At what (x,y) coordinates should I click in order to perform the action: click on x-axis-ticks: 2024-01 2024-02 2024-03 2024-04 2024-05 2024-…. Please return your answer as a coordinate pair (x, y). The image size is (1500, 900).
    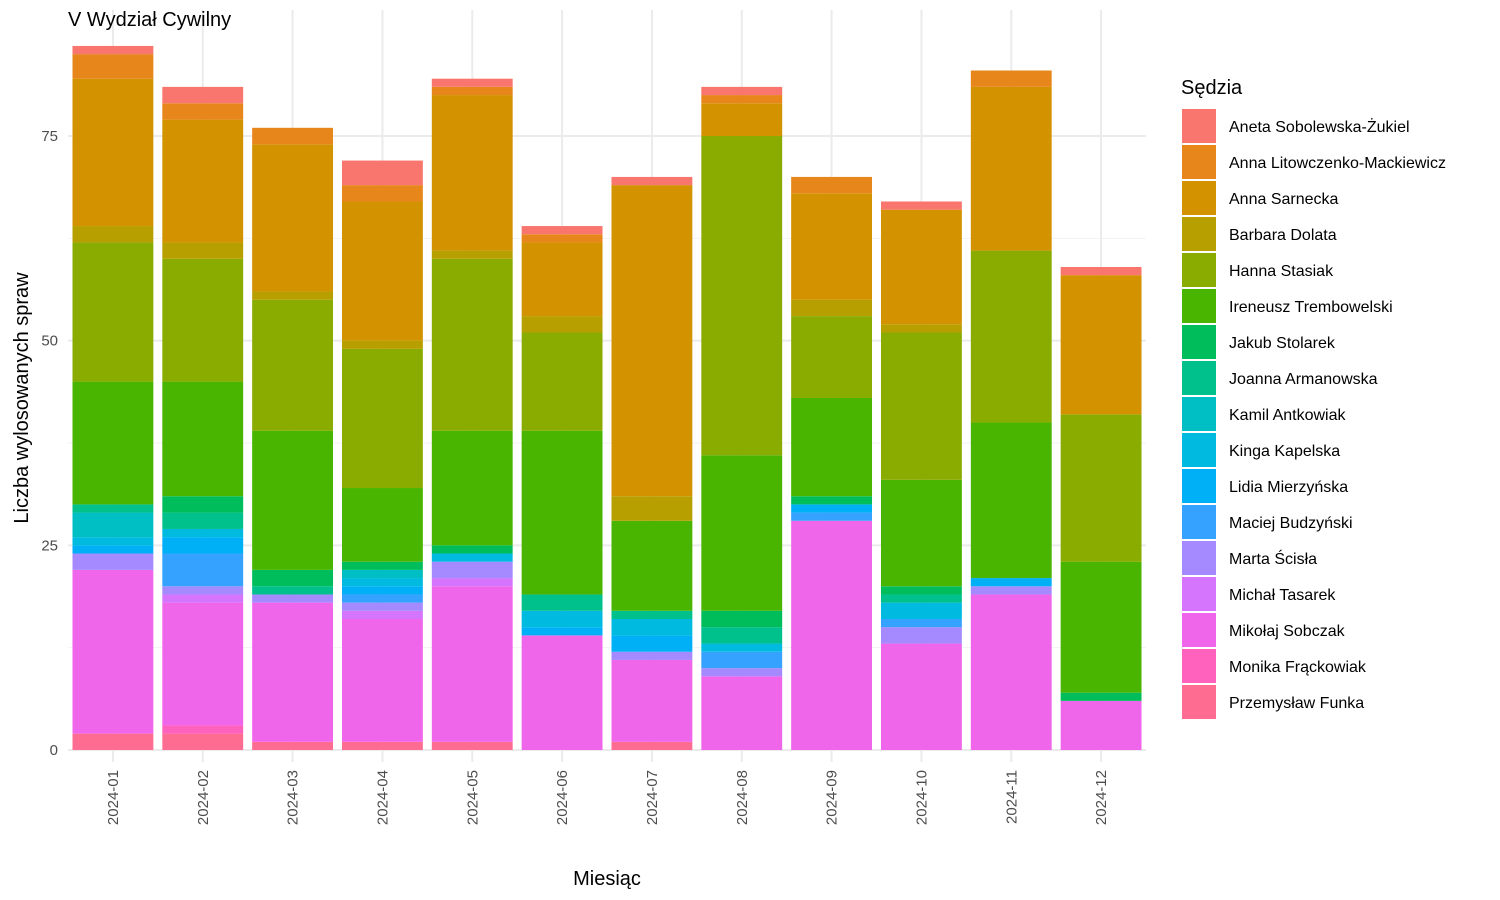
    Looking at the image, I should click on (607, 797).